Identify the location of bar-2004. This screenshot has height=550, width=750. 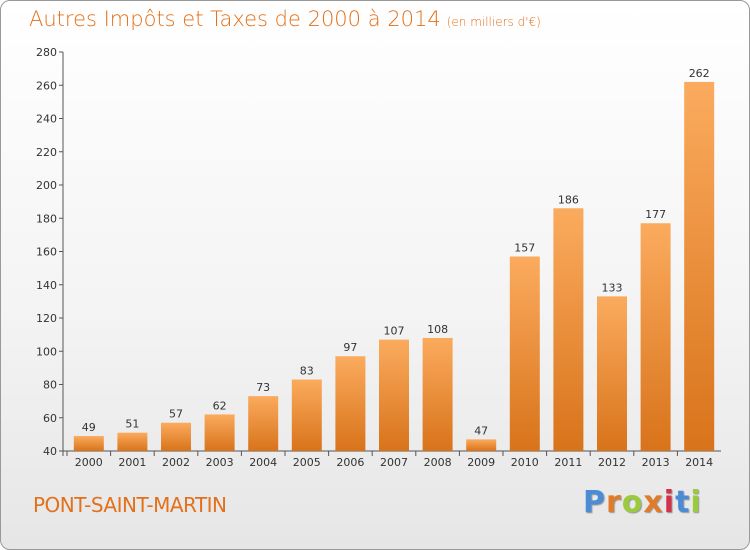
(263, 423).